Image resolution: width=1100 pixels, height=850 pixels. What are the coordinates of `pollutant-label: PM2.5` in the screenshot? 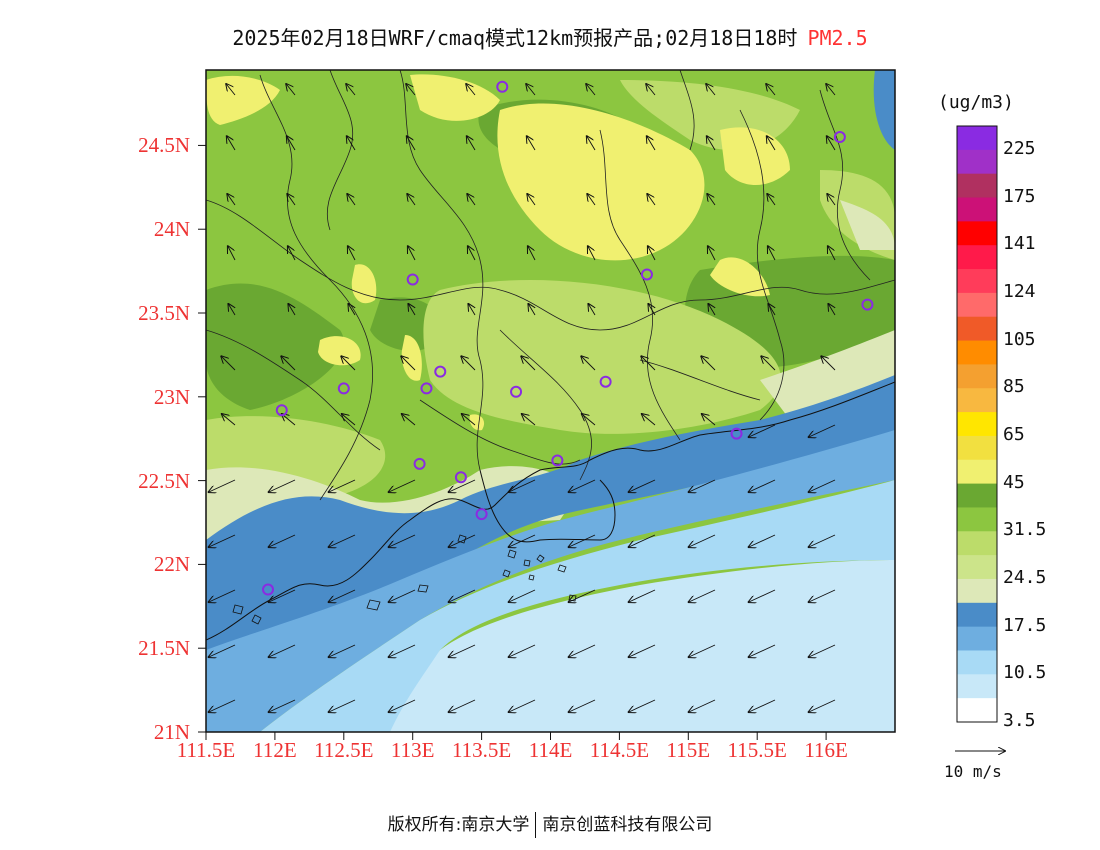 It's located at (837, 38).